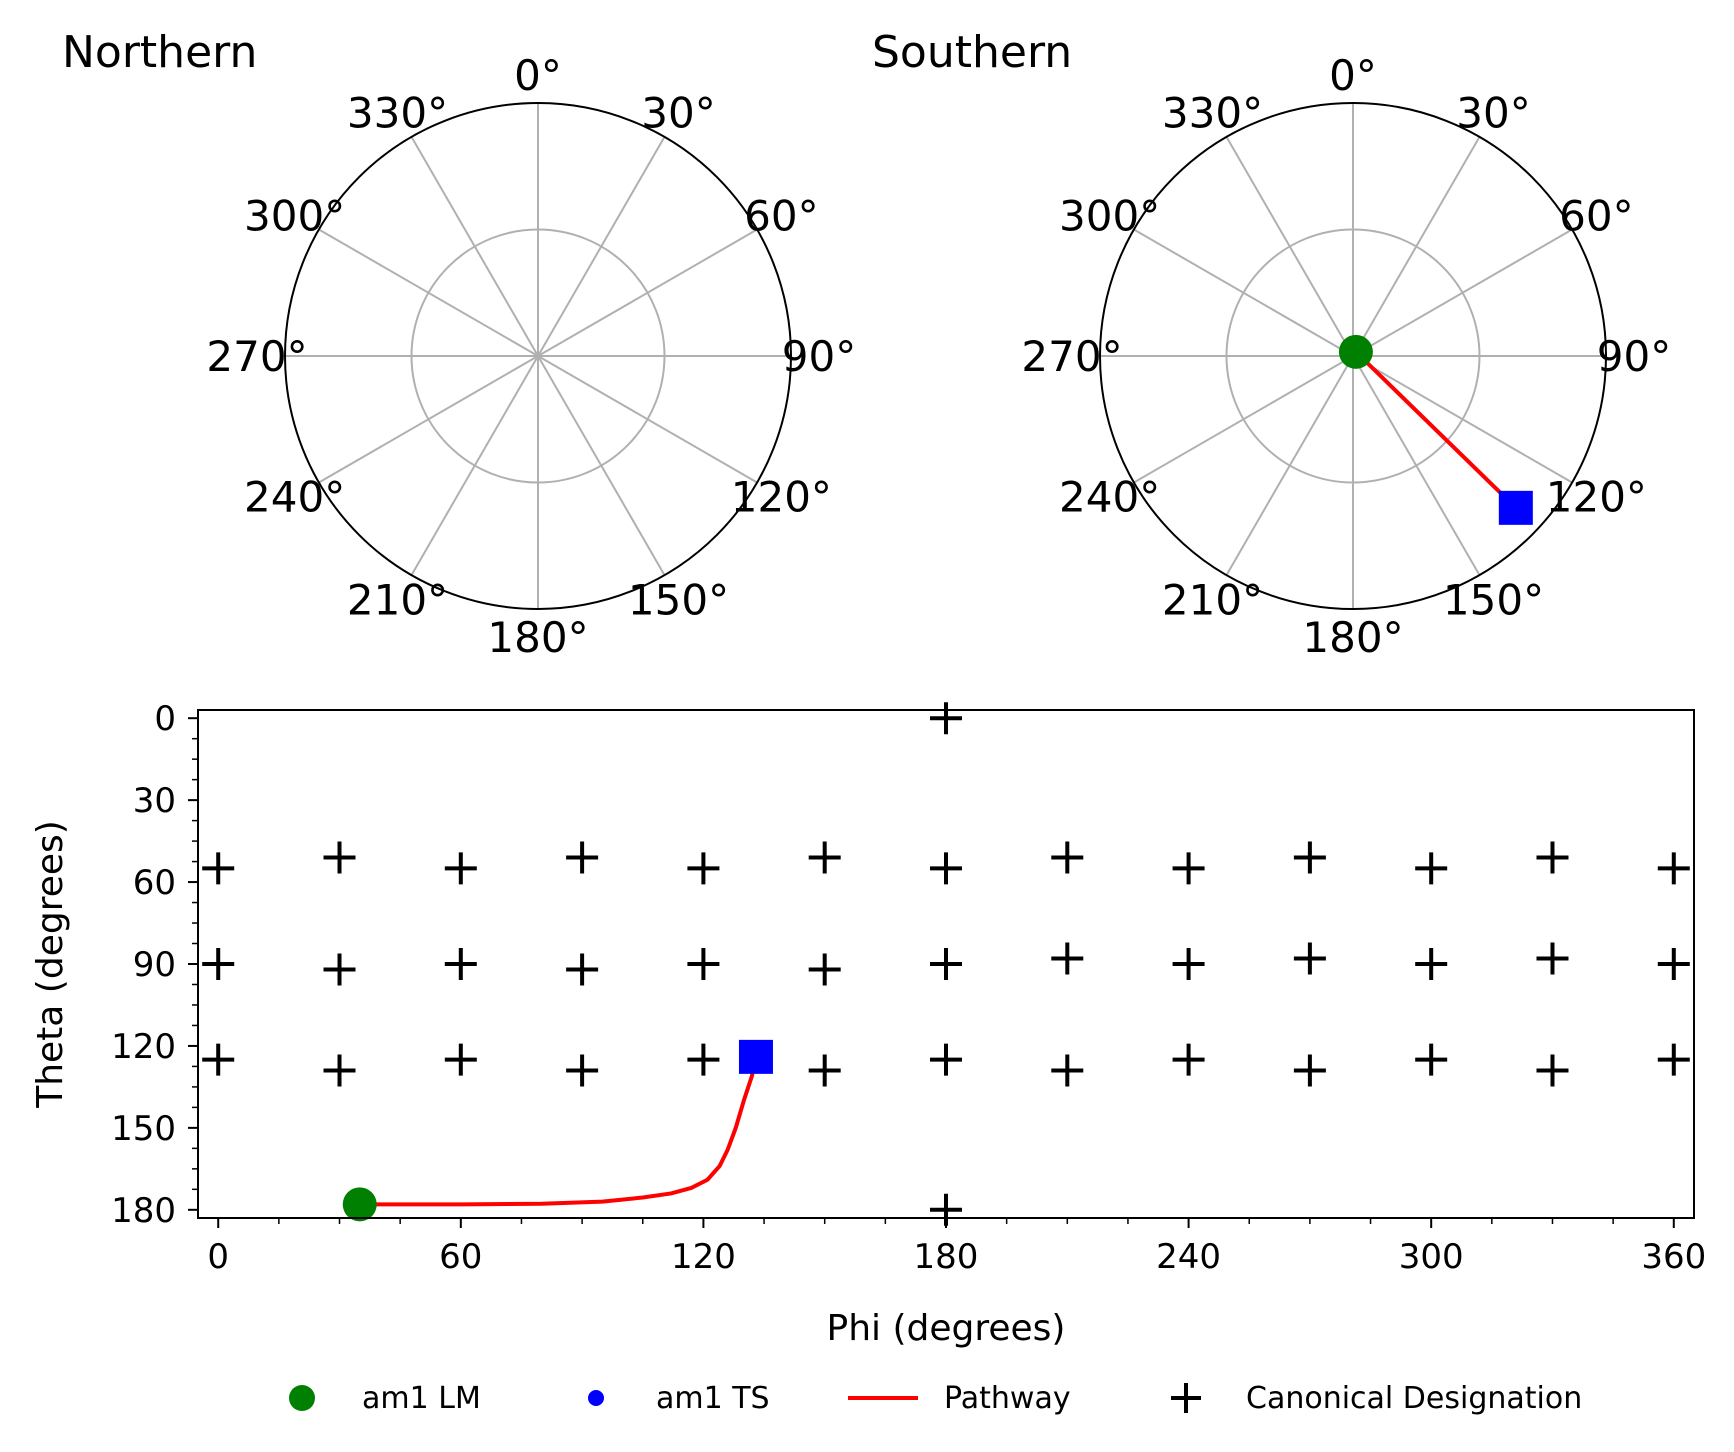  I want to click on x-axis-label: Phi (degrees), so click(946, 1328).